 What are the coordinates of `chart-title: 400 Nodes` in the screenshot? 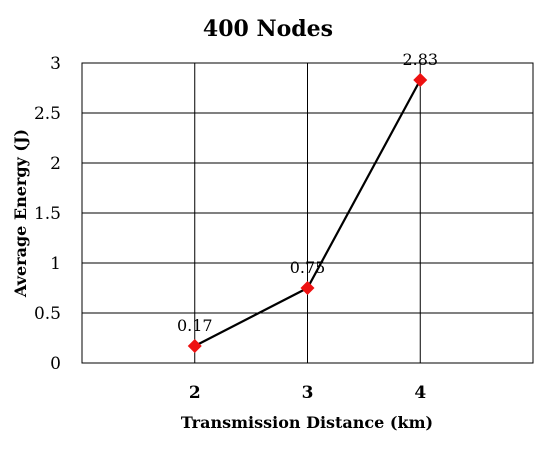 It's located at (268, 29).